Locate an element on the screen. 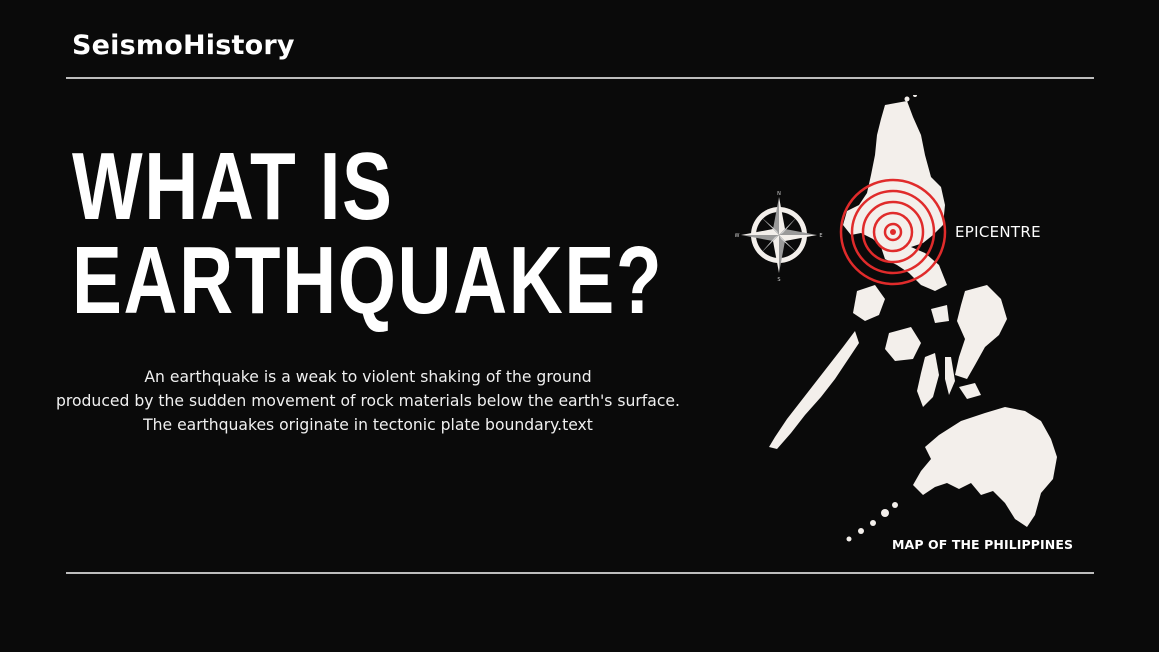 This screenshot has height=652, width=1159. map-caption: MAP OF THE PHILIPPINES is located at coordinates (983, 544).